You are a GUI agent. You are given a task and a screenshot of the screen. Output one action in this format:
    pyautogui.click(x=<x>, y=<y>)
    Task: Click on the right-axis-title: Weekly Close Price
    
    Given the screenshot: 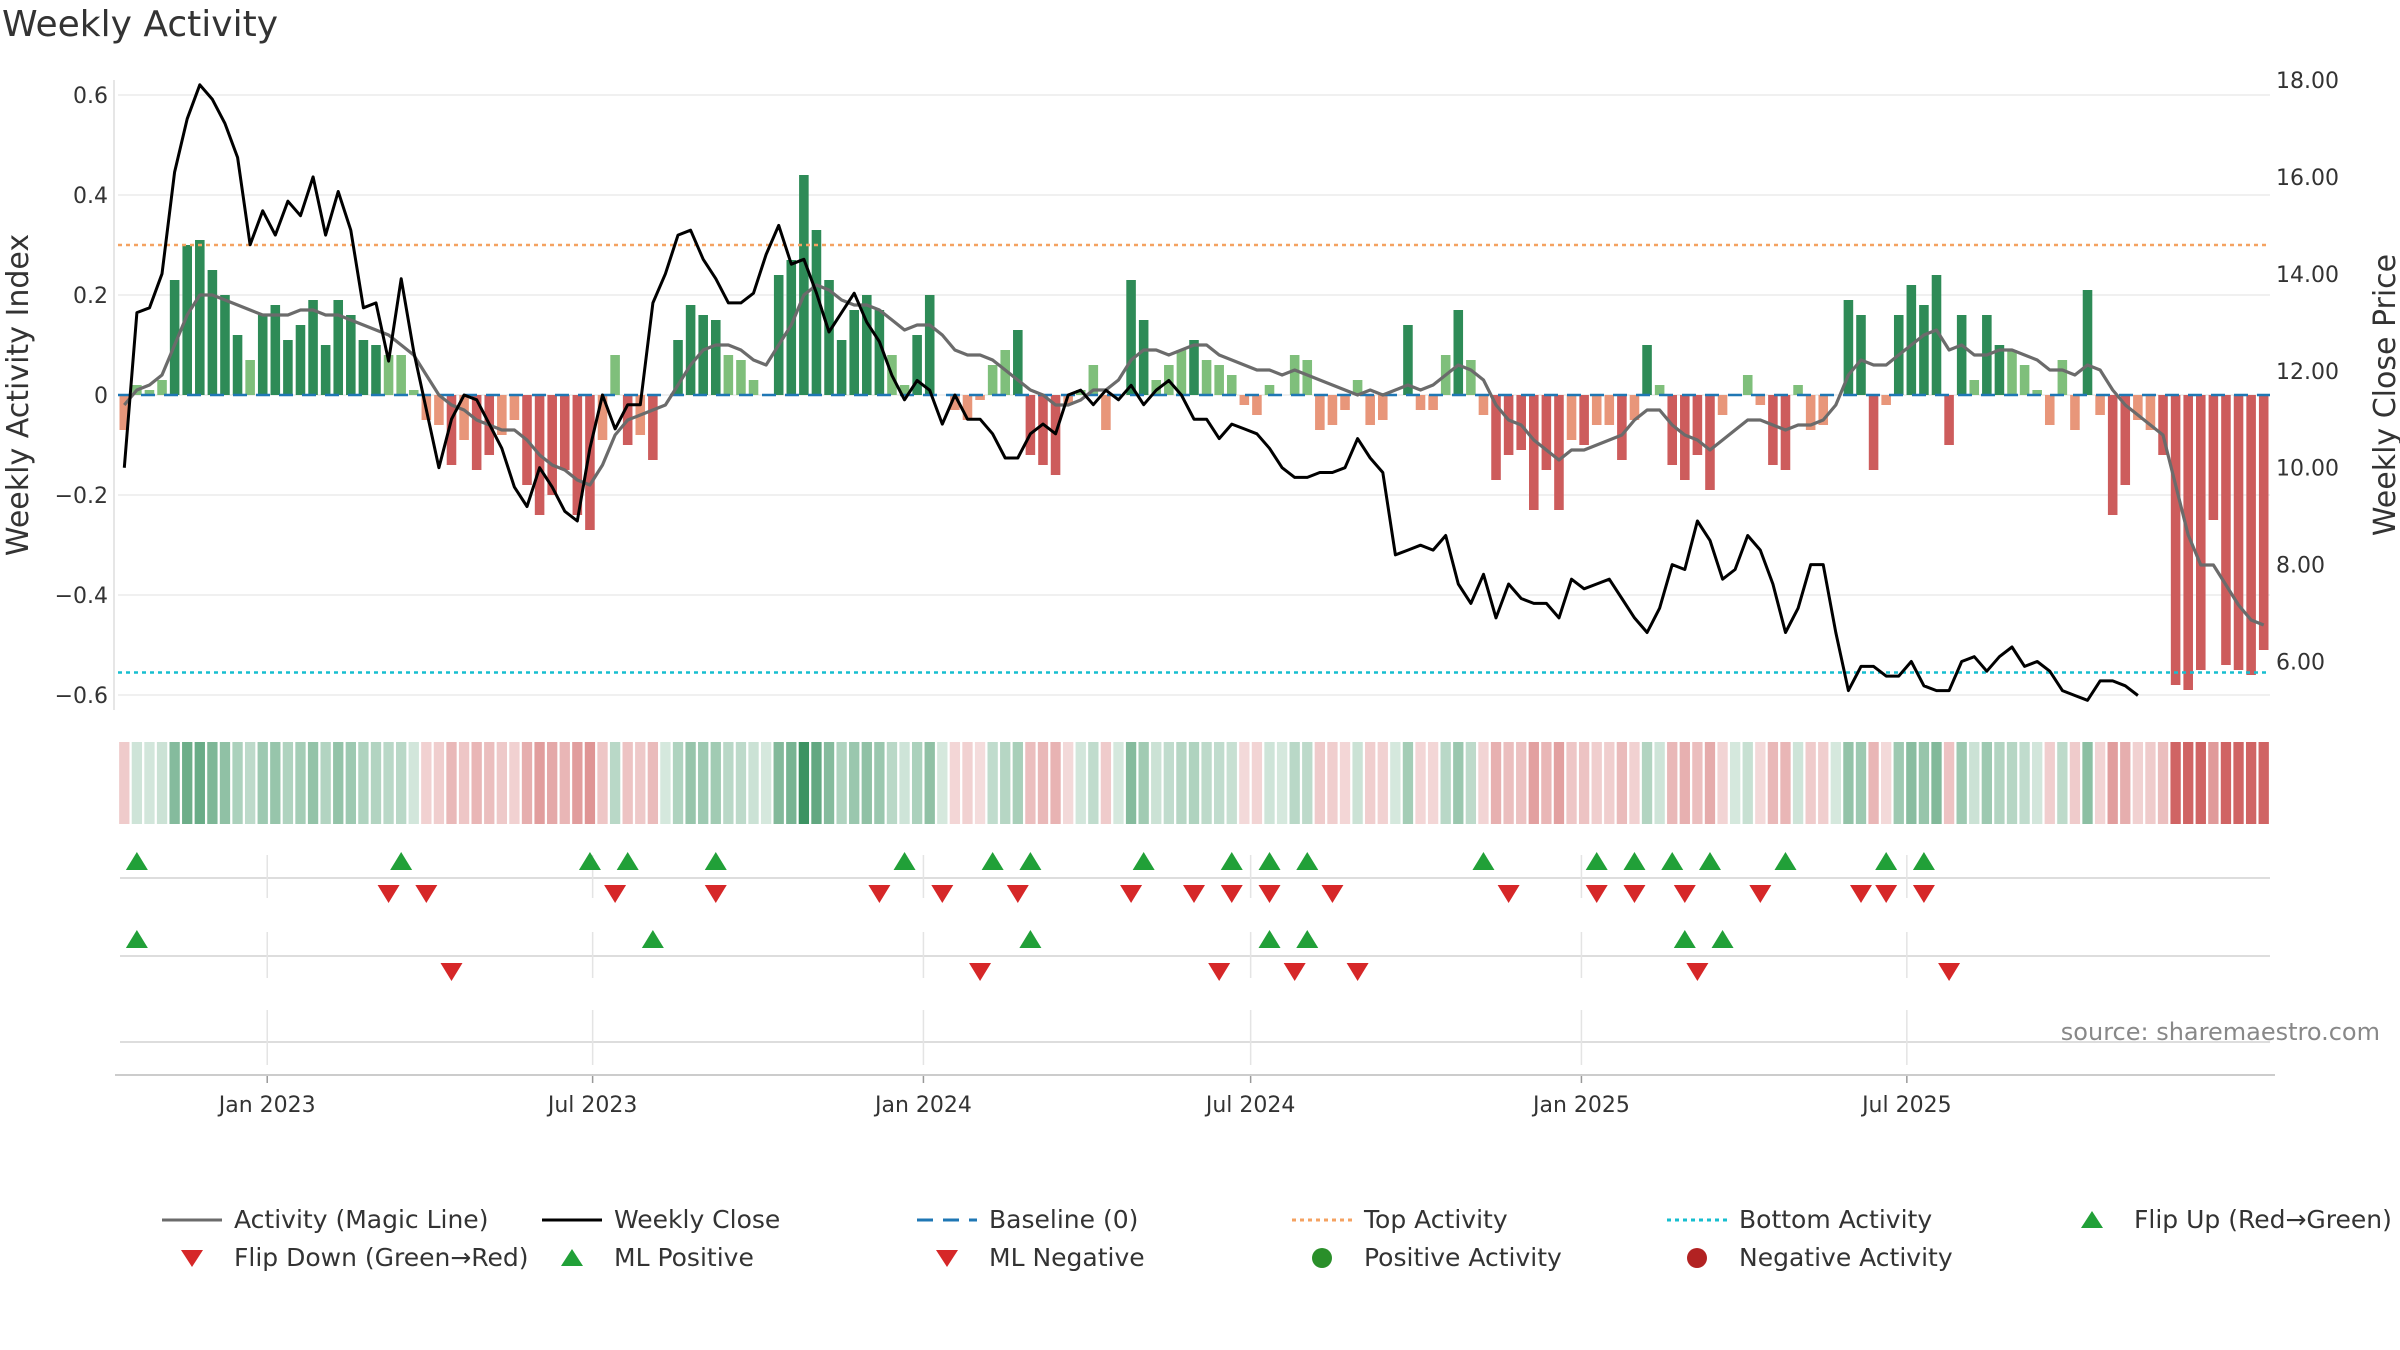 What is the action you would take?
    pyautogui.click(x=2384, y=395)
    